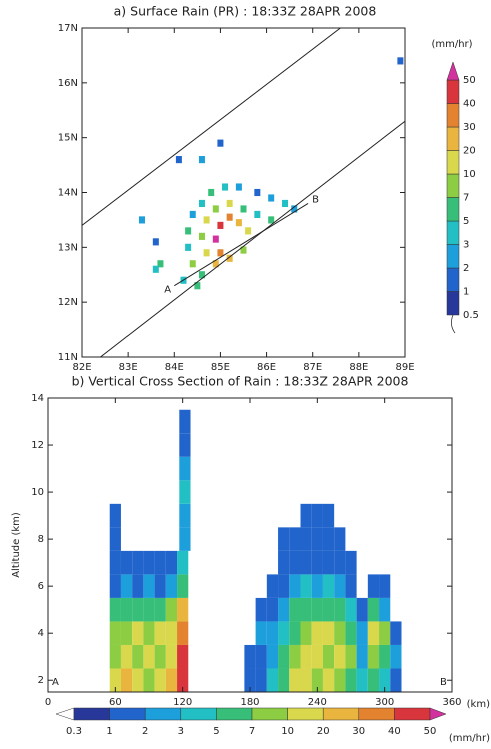 This screenshot has height=749, width=491. What do you see at coordinates (74, 731) in the screenshot?
I see `colorbar-label: 0.3` at bounding box center [74, 731].